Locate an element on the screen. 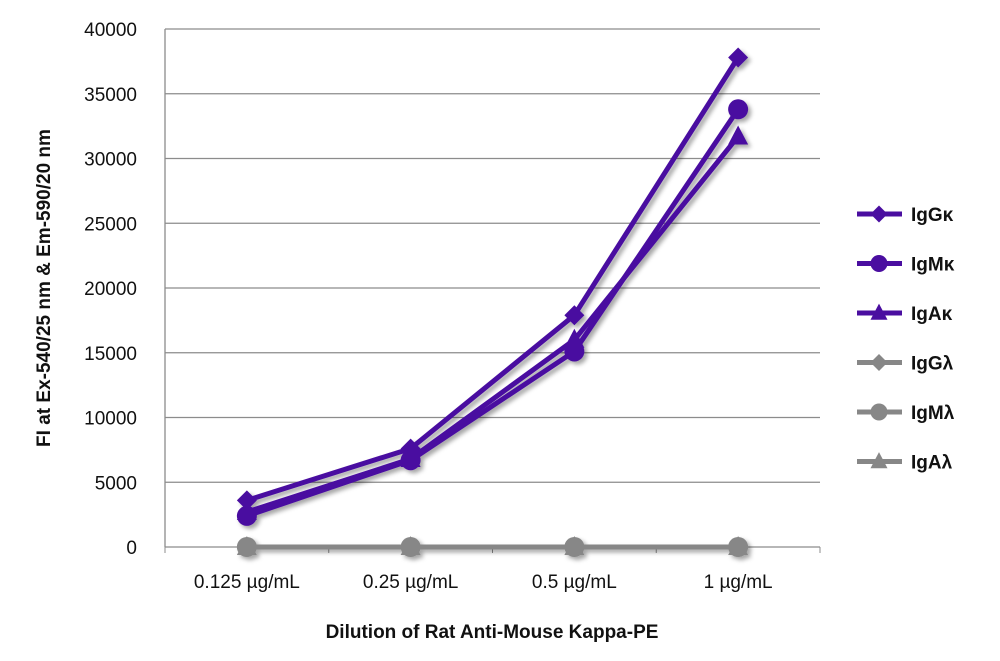 Image resolution: width=1000 pixels, height=661 pixels. legend: IgGκ IgMκ IgAκ IgGλ IgMλ IgAλ is located at coordinates (906, 339).